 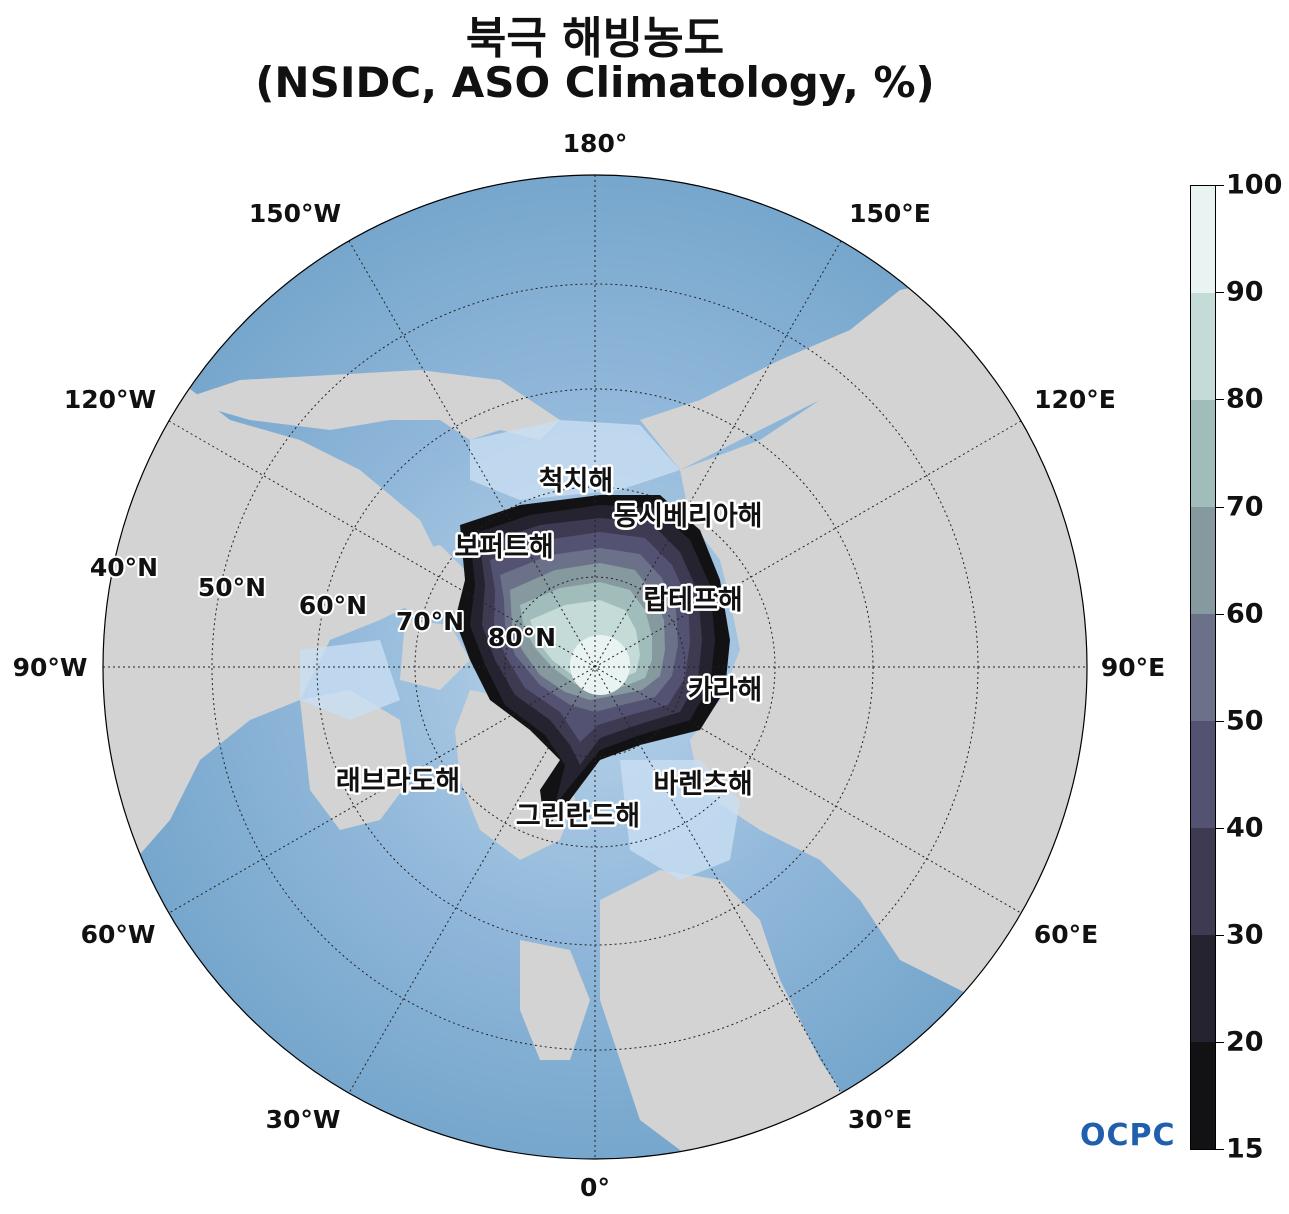 What do you see at coordinates (50, 667) in the screenshot?
I see `lon-label-90w: 90°W` at bounding box center [50, 667].